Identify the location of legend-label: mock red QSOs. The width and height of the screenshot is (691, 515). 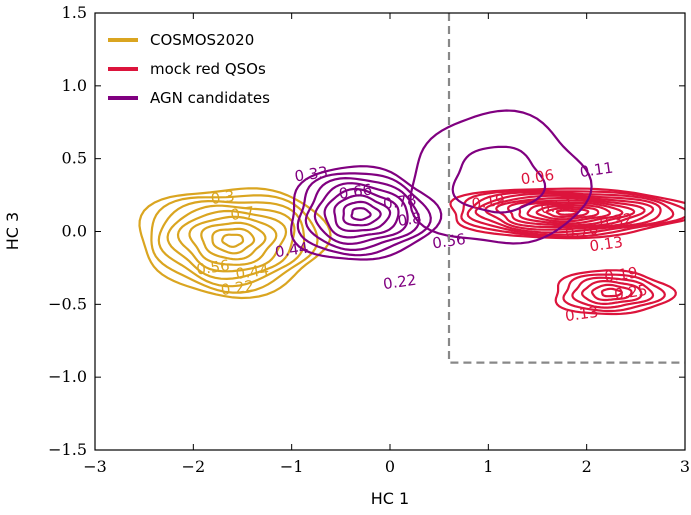
(208, 69).